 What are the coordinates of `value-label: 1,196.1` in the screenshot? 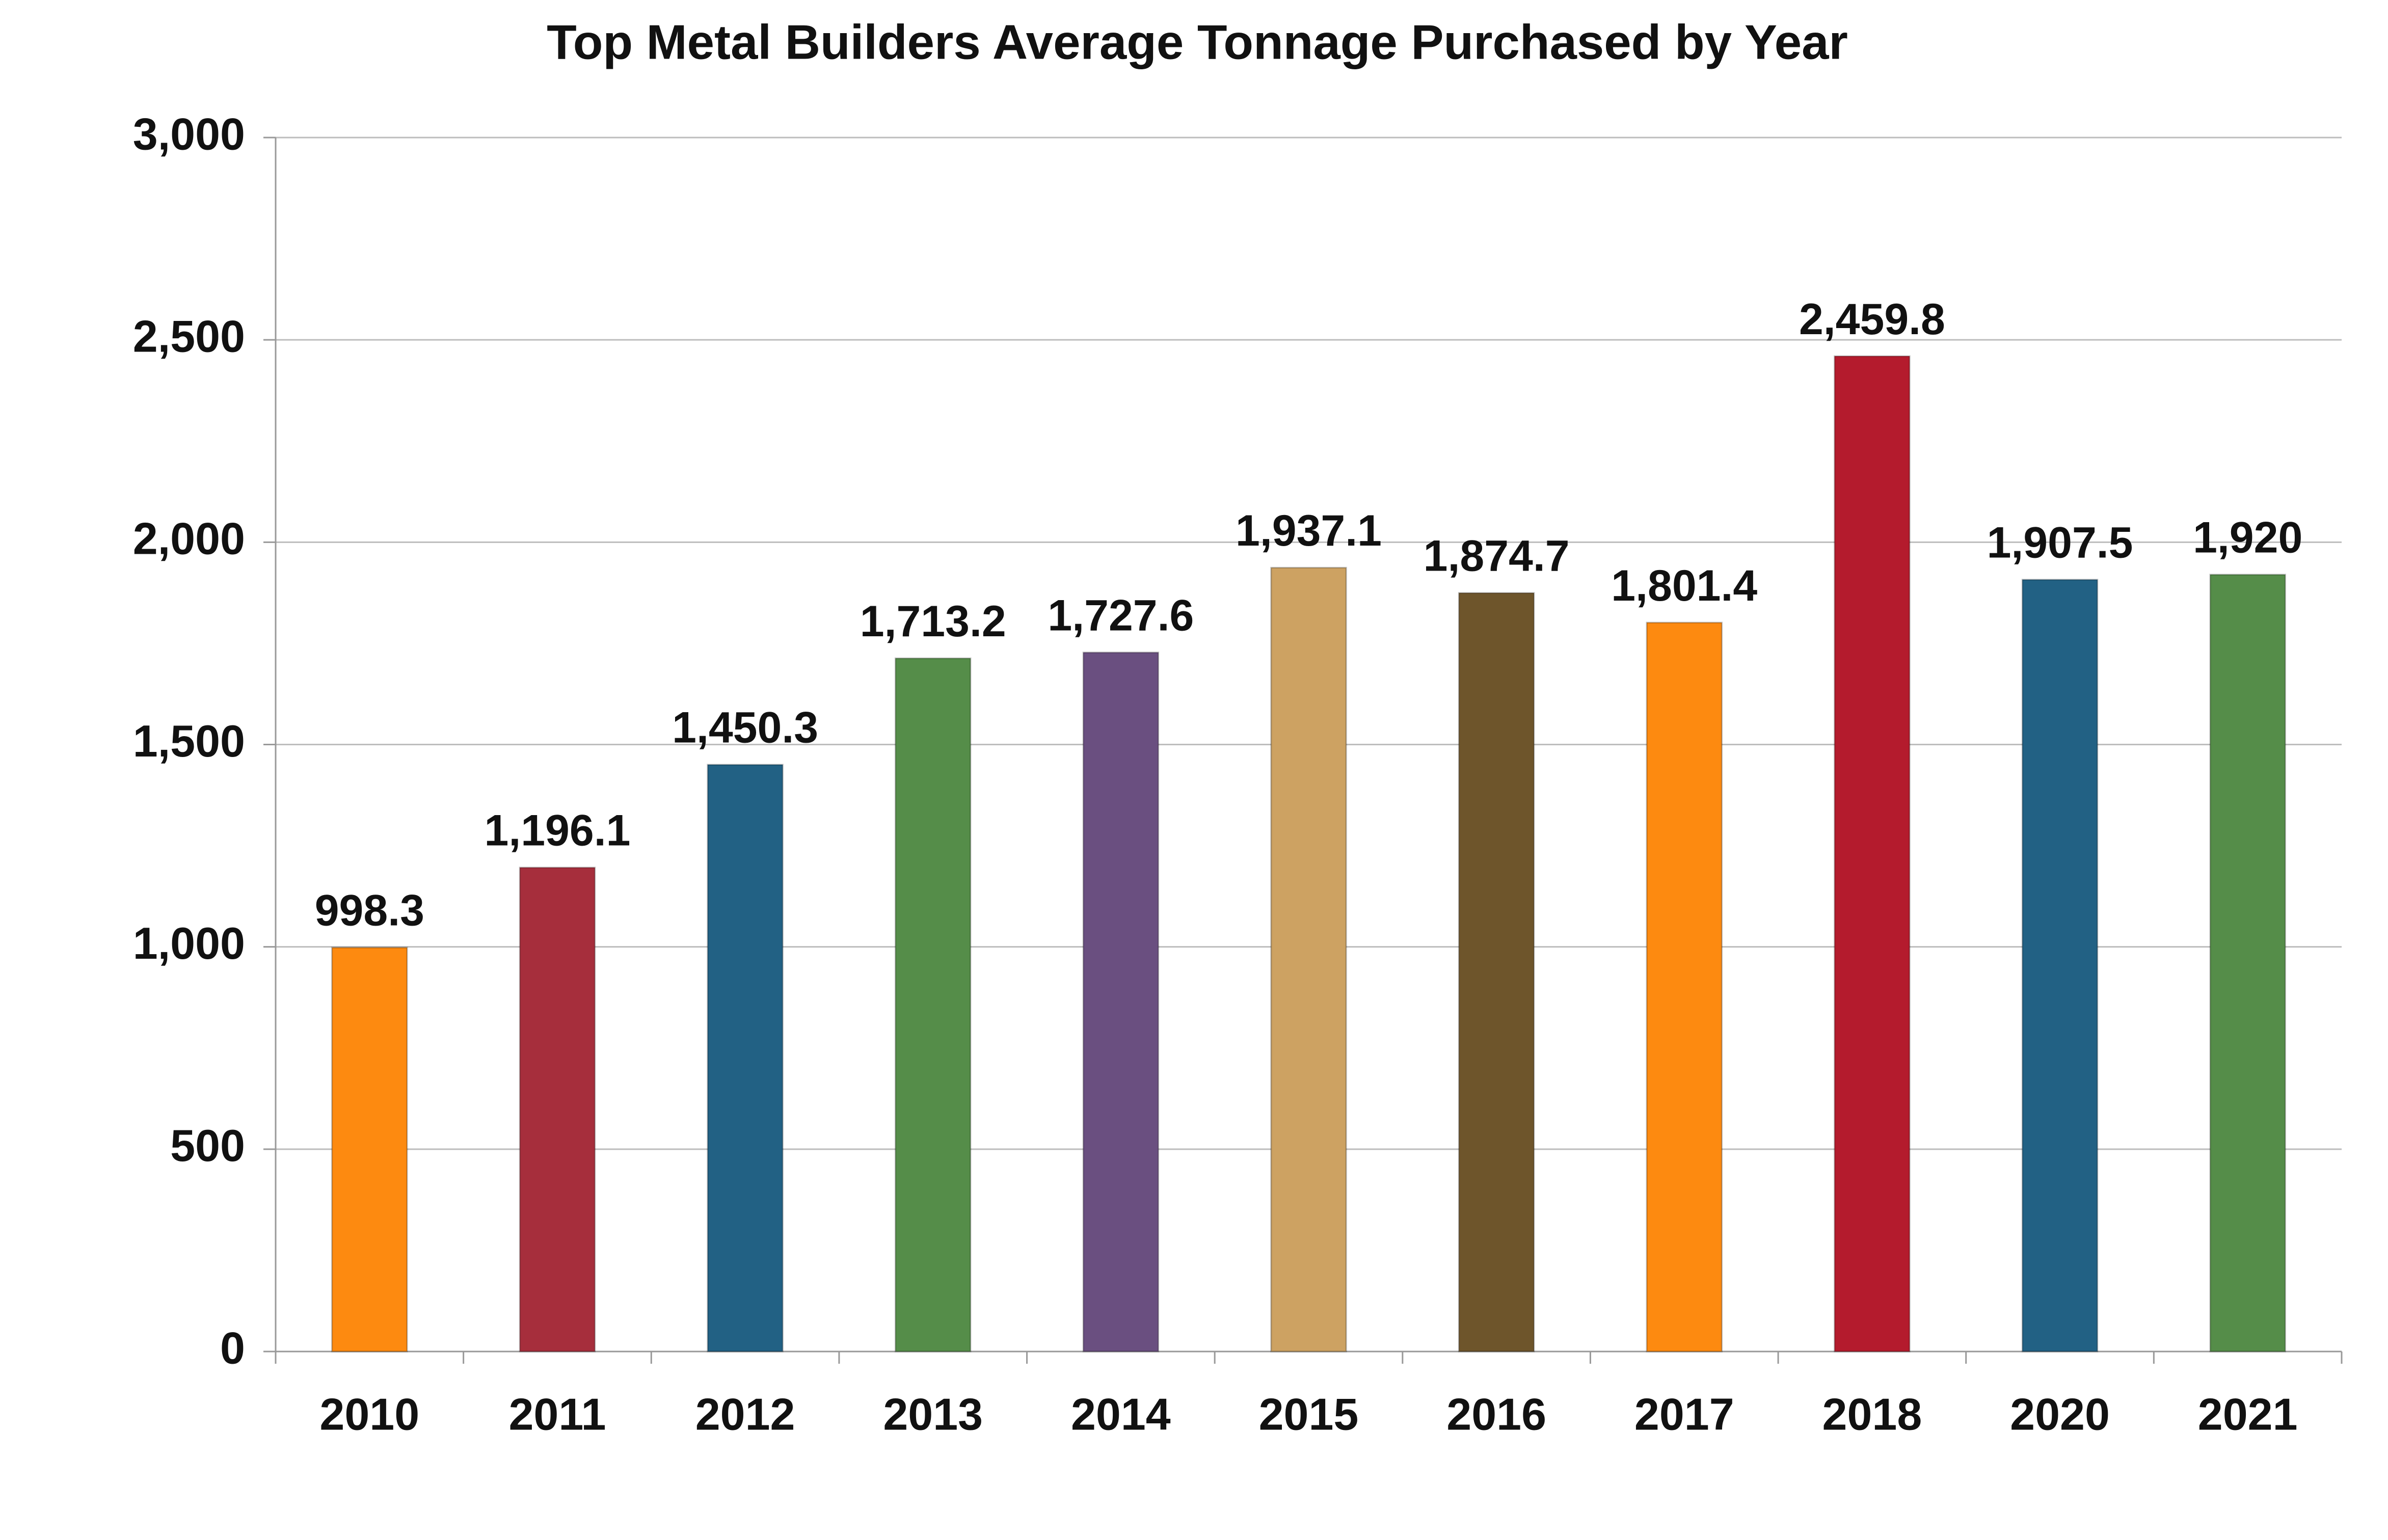 It's located at (557, 831).